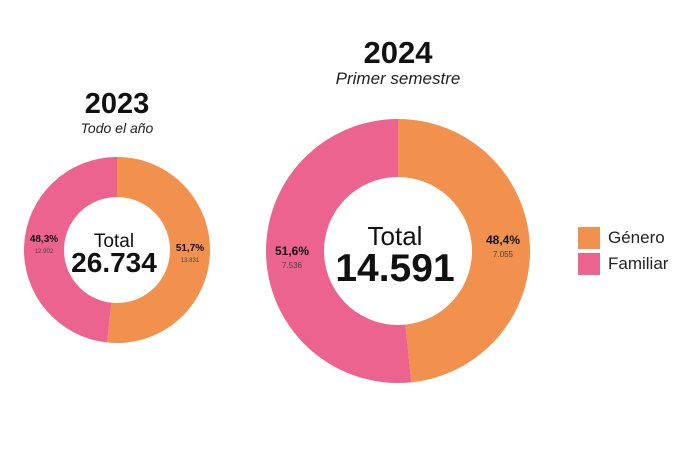  What do you see at coordinates (190, 261) in the screenshot?
I see `chart-2023-slice-count-label: 13.831` at bounding box center [190, 261].